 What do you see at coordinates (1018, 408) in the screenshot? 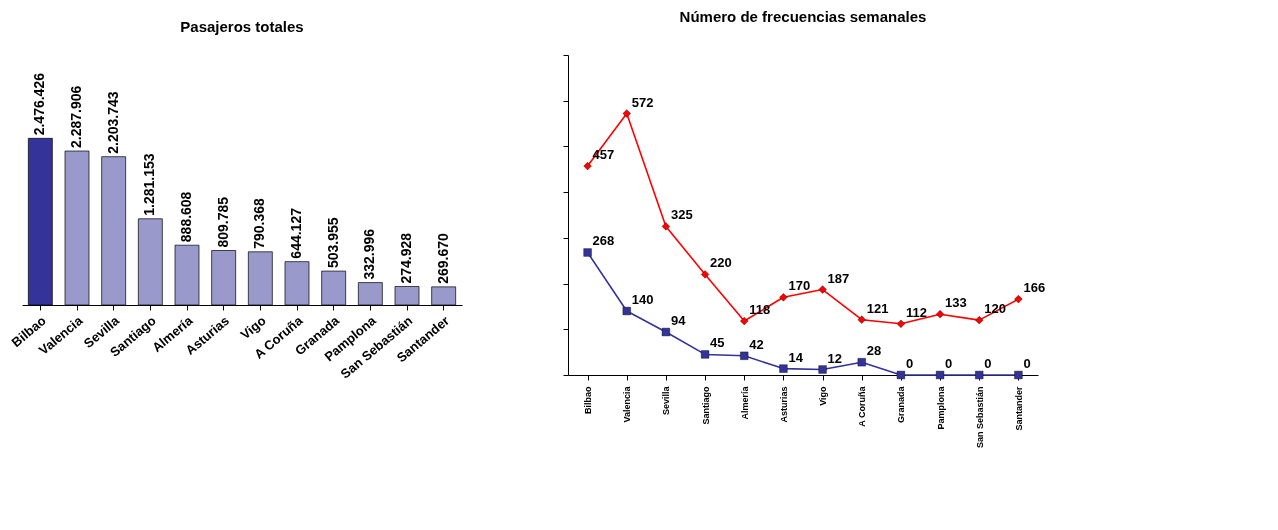
I see `x-tick-label: Santander` at bounding box center [1018, 408].